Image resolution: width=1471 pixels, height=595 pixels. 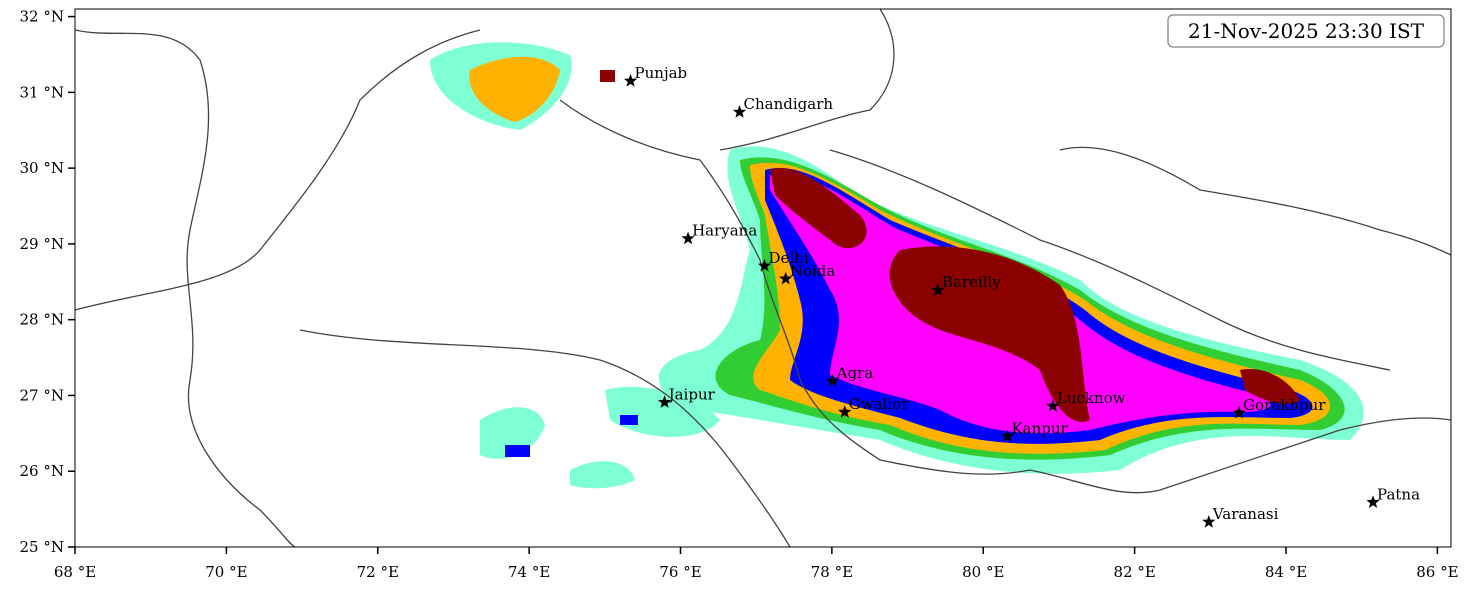 I want to click on y-tick-label: 28 °N, so click(x=42, y=320).